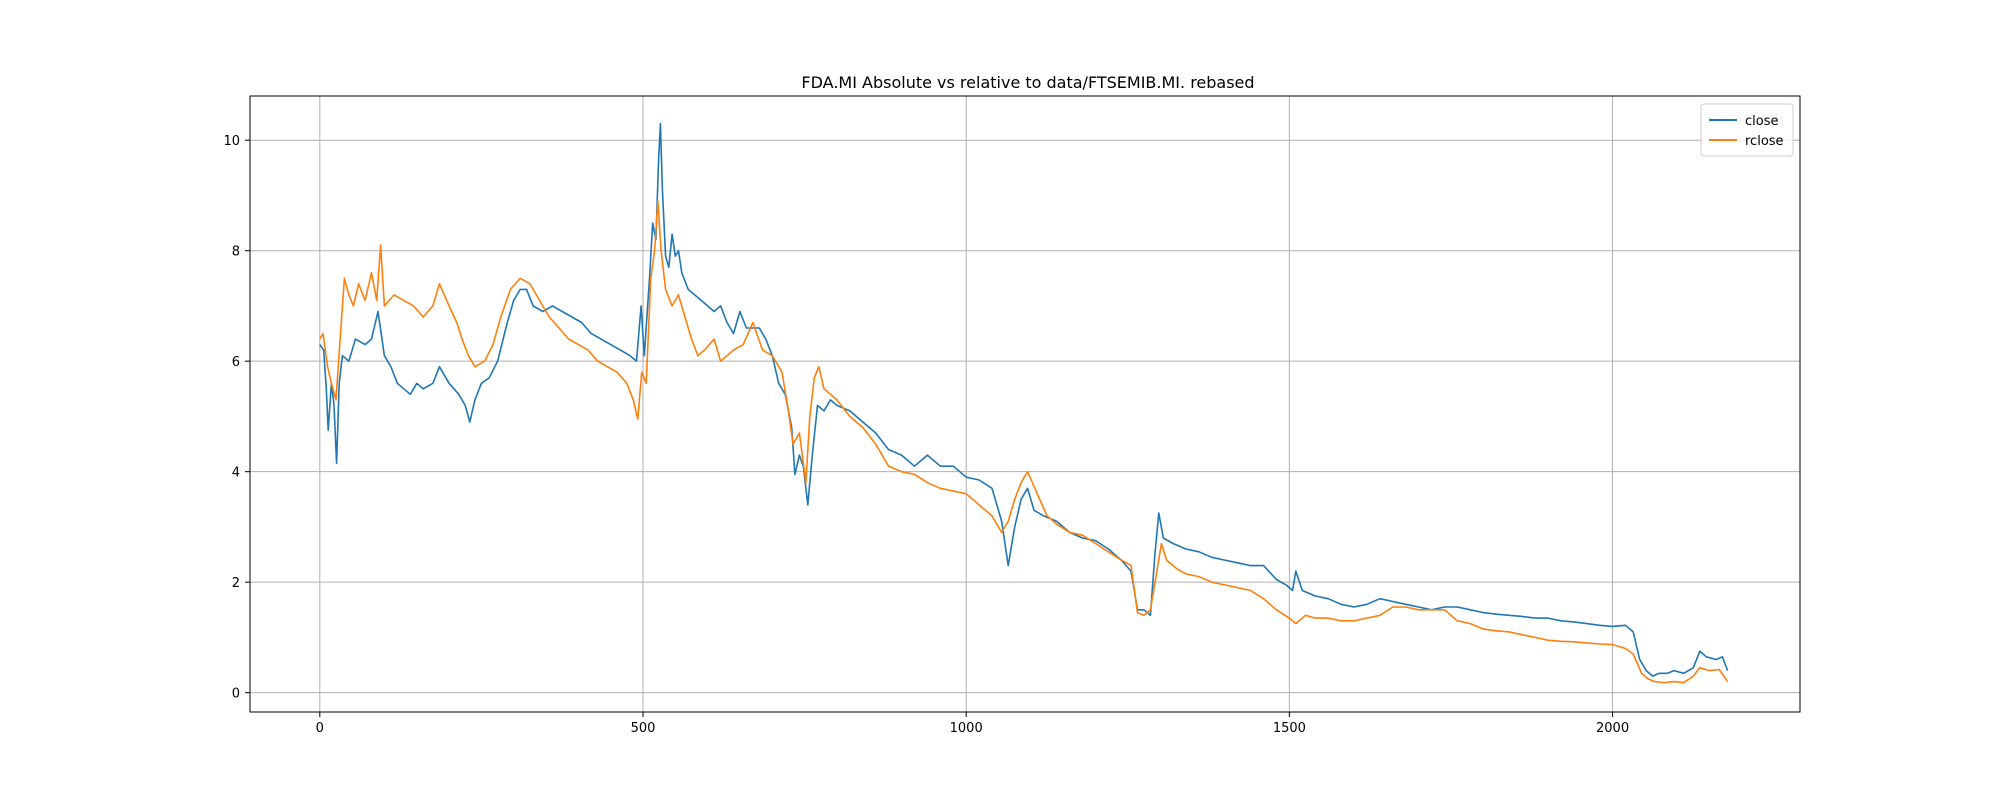  What do you see at coordinates (236, 252) in the screenshot?
I see `y-tick-label: 8` at bounding box center [236, 252].